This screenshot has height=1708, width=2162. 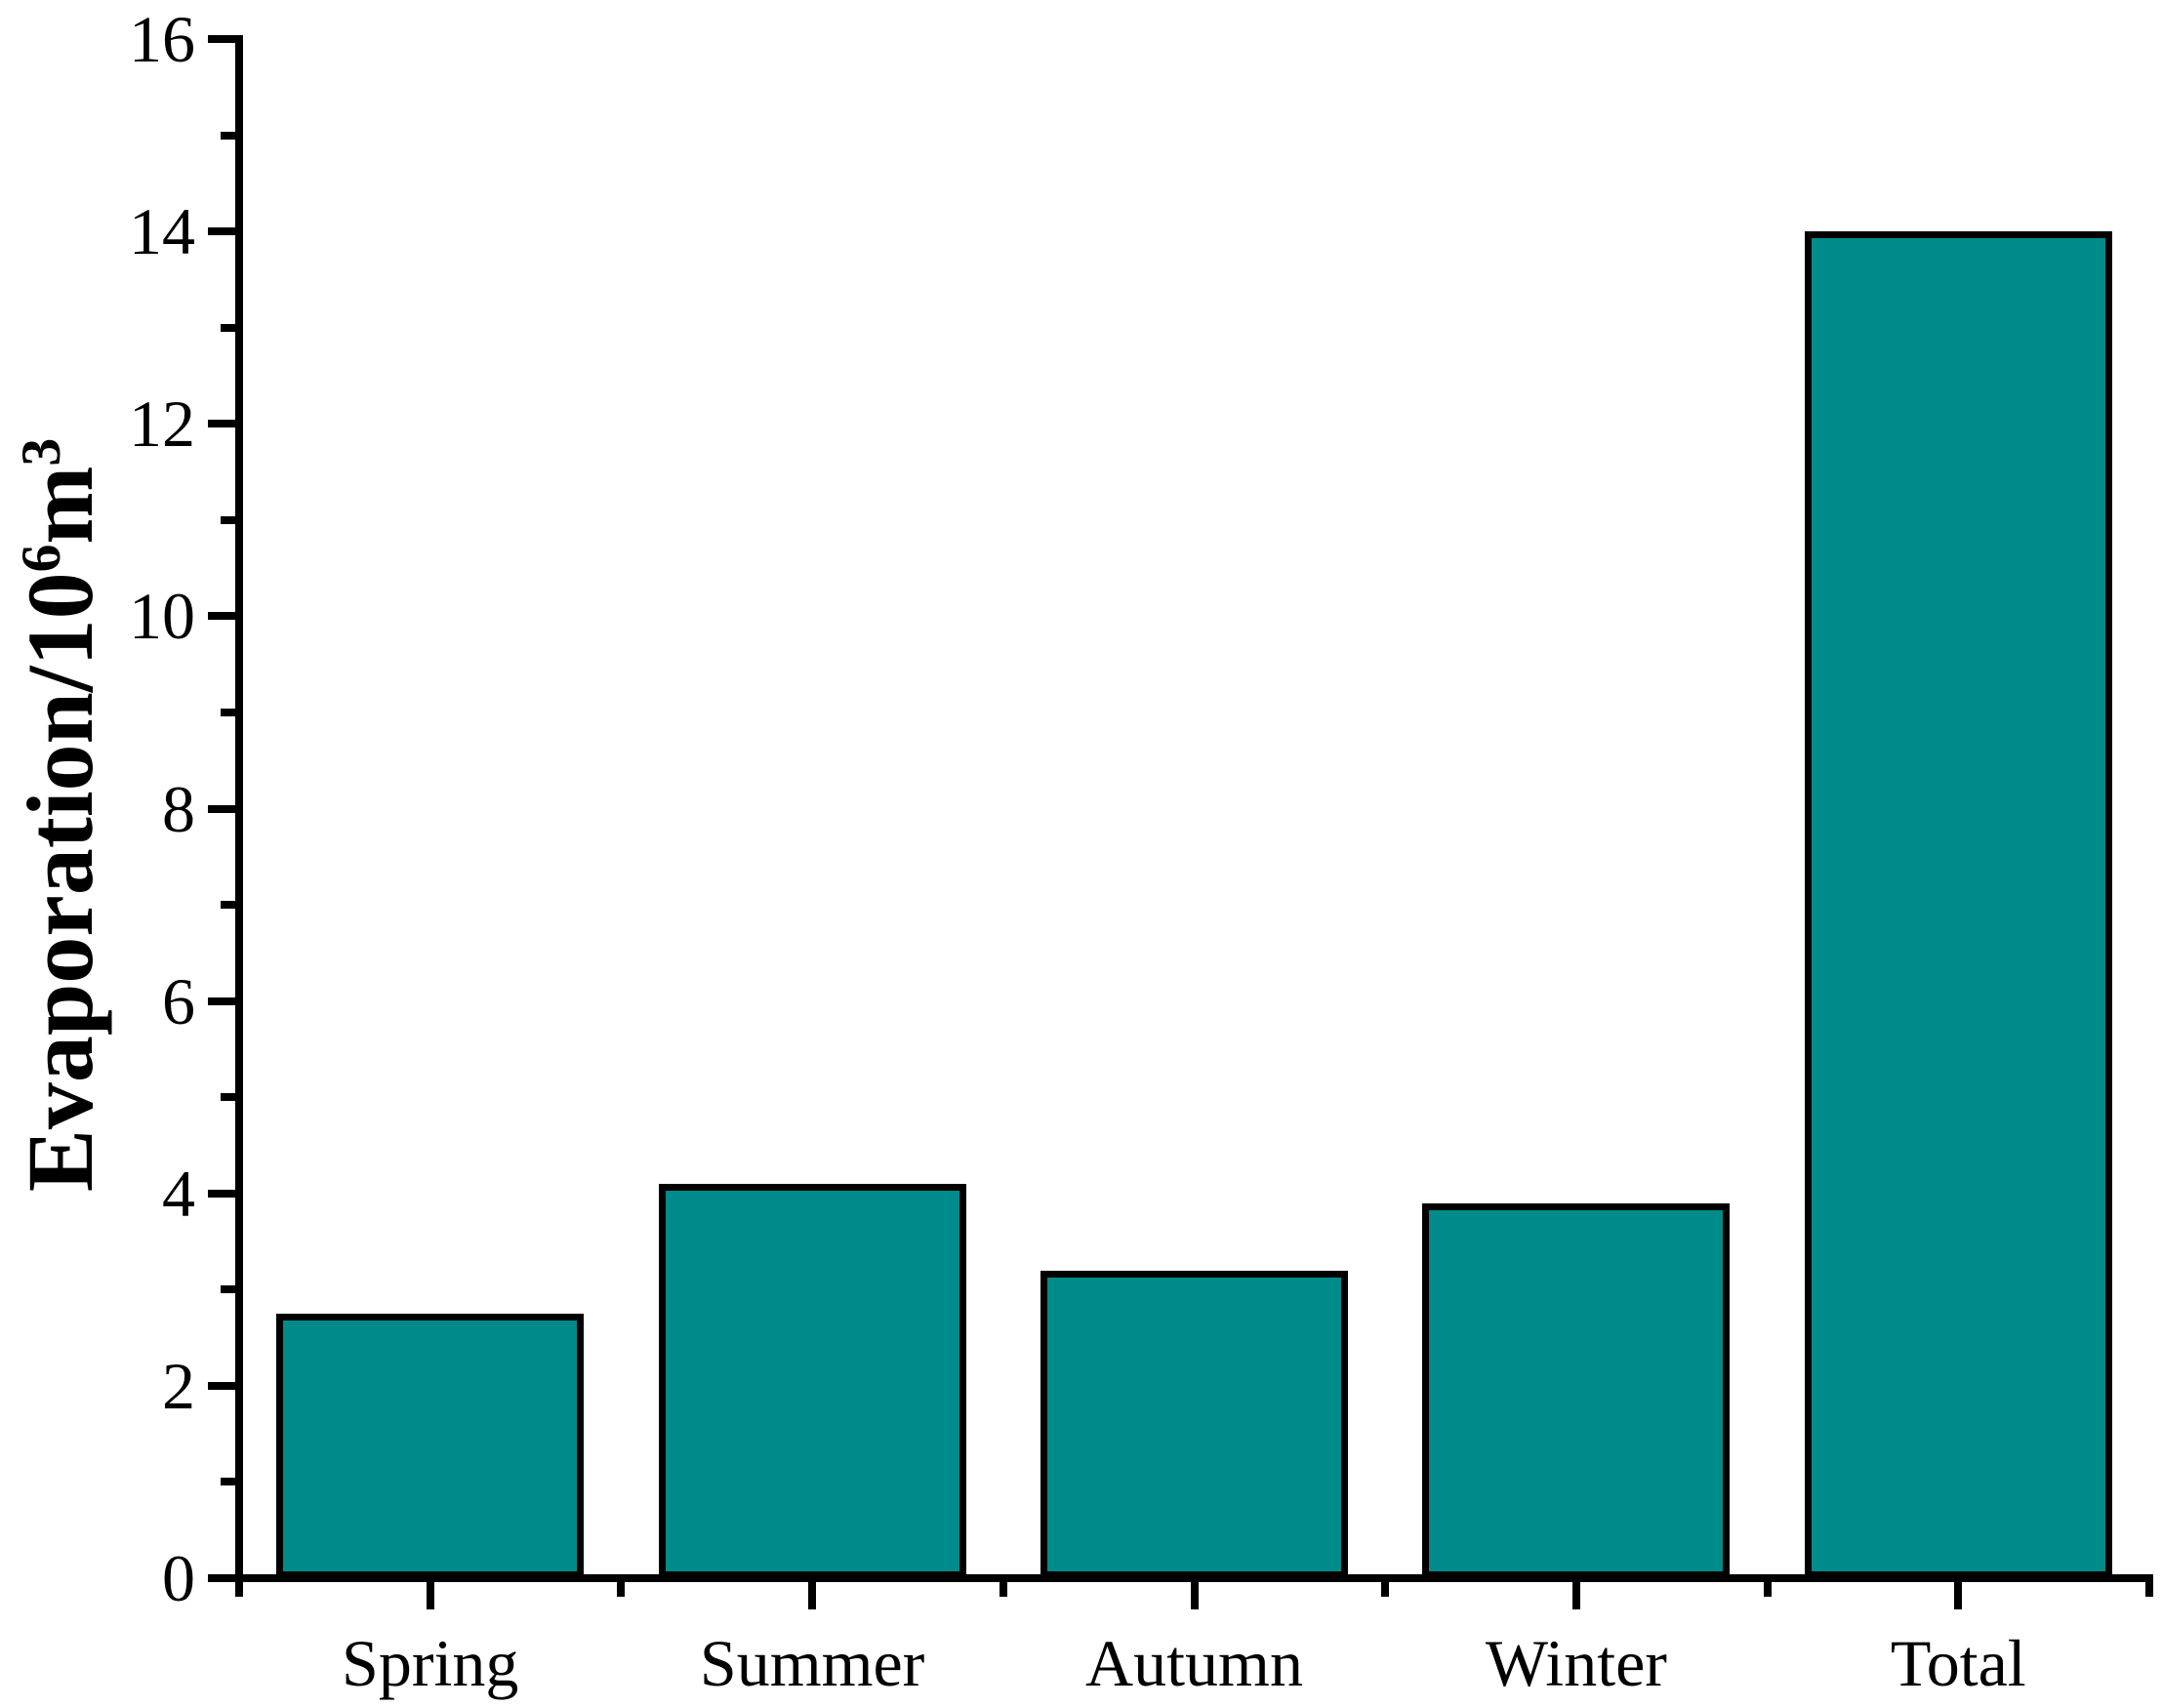 I want to click on x-axis-line, so click(x=1194, y=1578).